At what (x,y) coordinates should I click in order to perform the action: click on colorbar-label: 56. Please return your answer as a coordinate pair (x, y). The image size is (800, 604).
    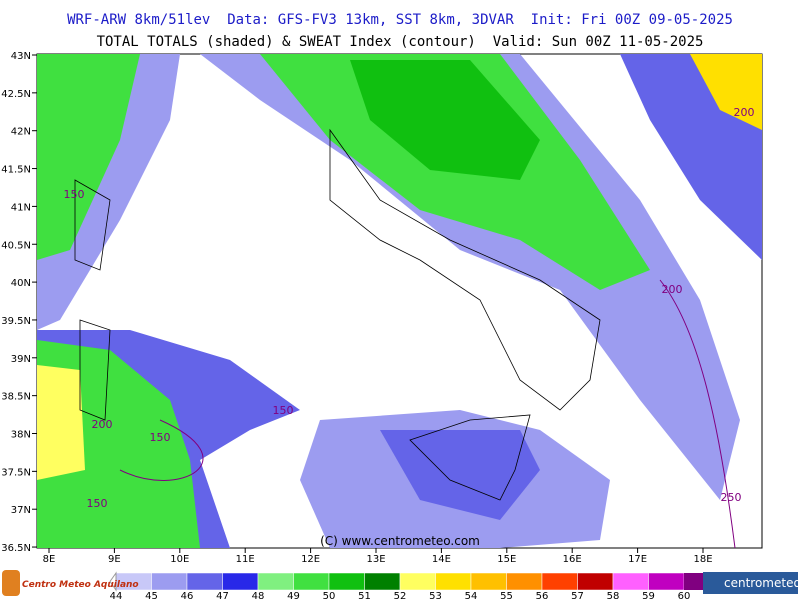
    Looking at the image, I should click on (542, 595).